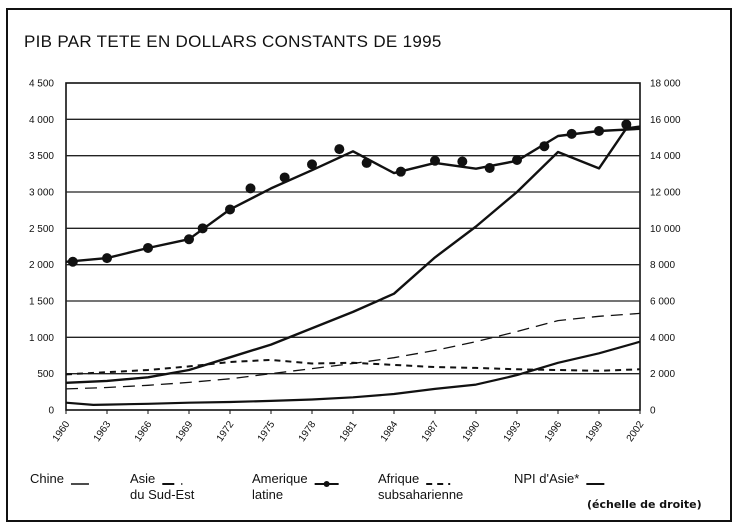  Describe the element at coordinates (595, 431) in the screenshot. I see `x-tick-label: 1999` at that location.